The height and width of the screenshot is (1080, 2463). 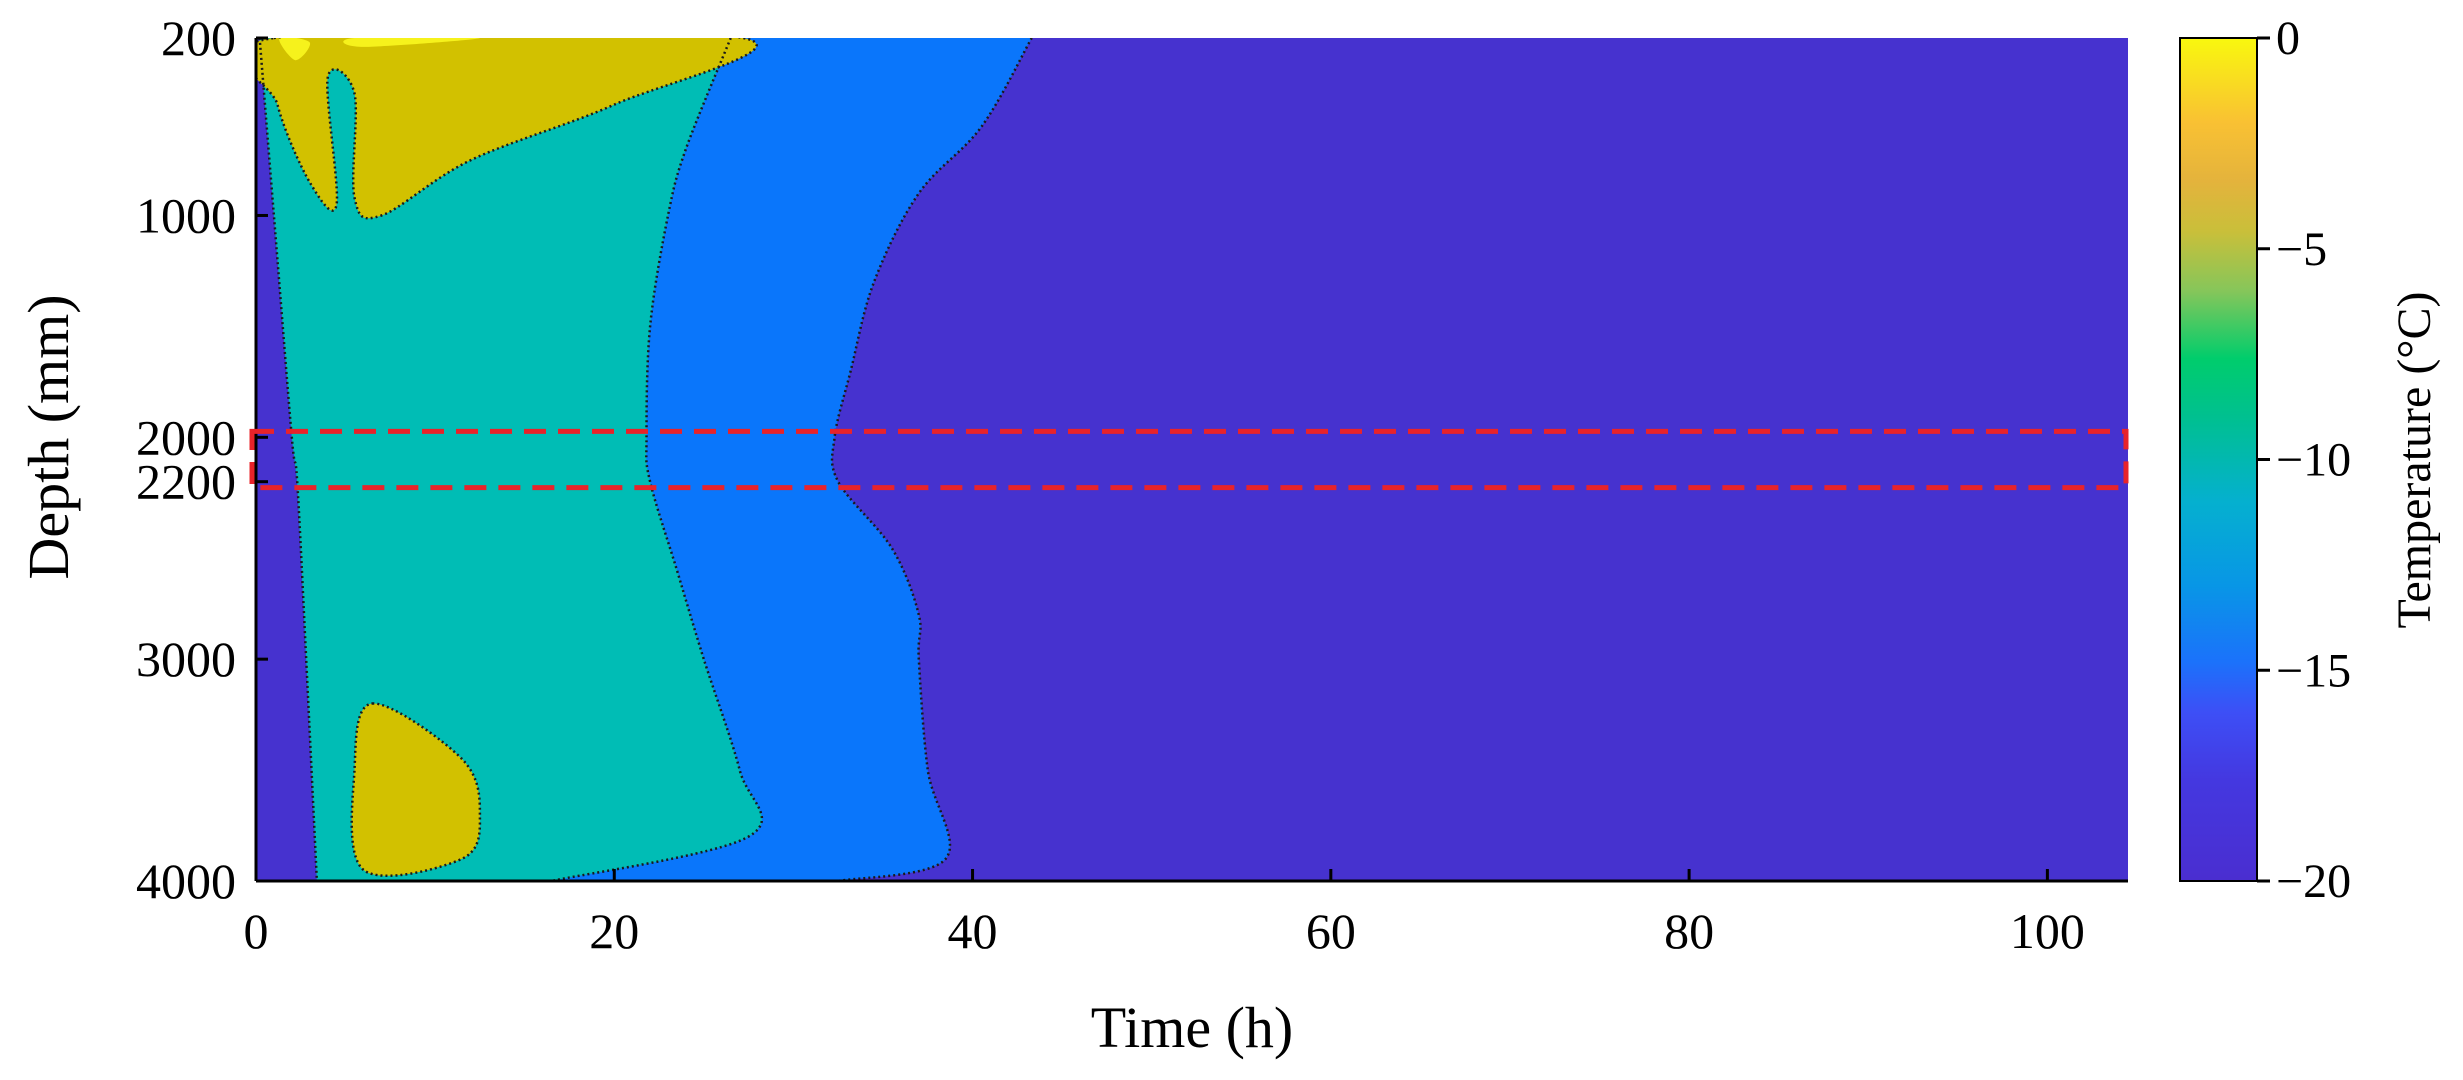 What do you see at coordinates (288, 459) in the screenshot?
I see `contour-line-left` at bounding box center [288, 459].